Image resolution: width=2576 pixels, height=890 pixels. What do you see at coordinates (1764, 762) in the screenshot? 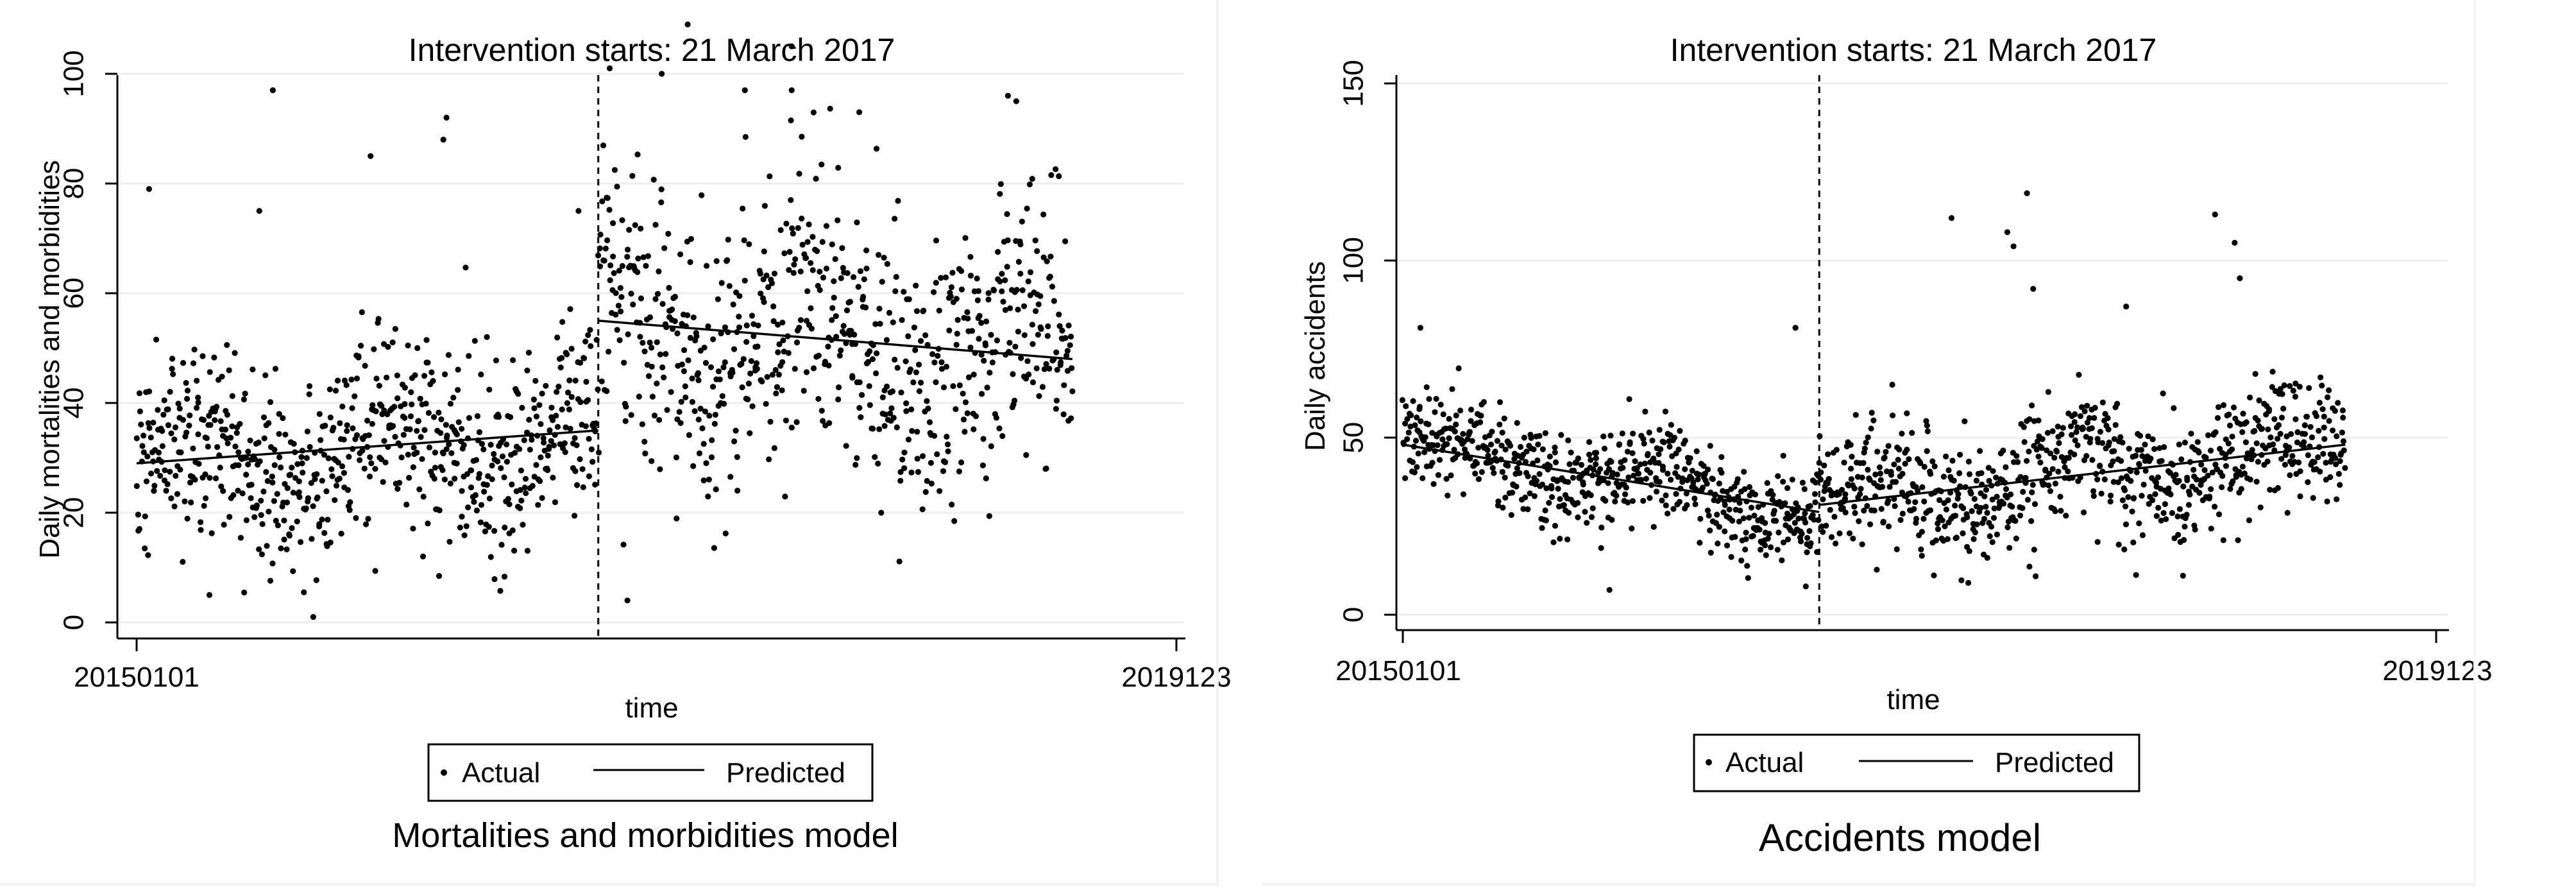
I see `legend-label-actual: Actual` at bounding box center [1764, 762].